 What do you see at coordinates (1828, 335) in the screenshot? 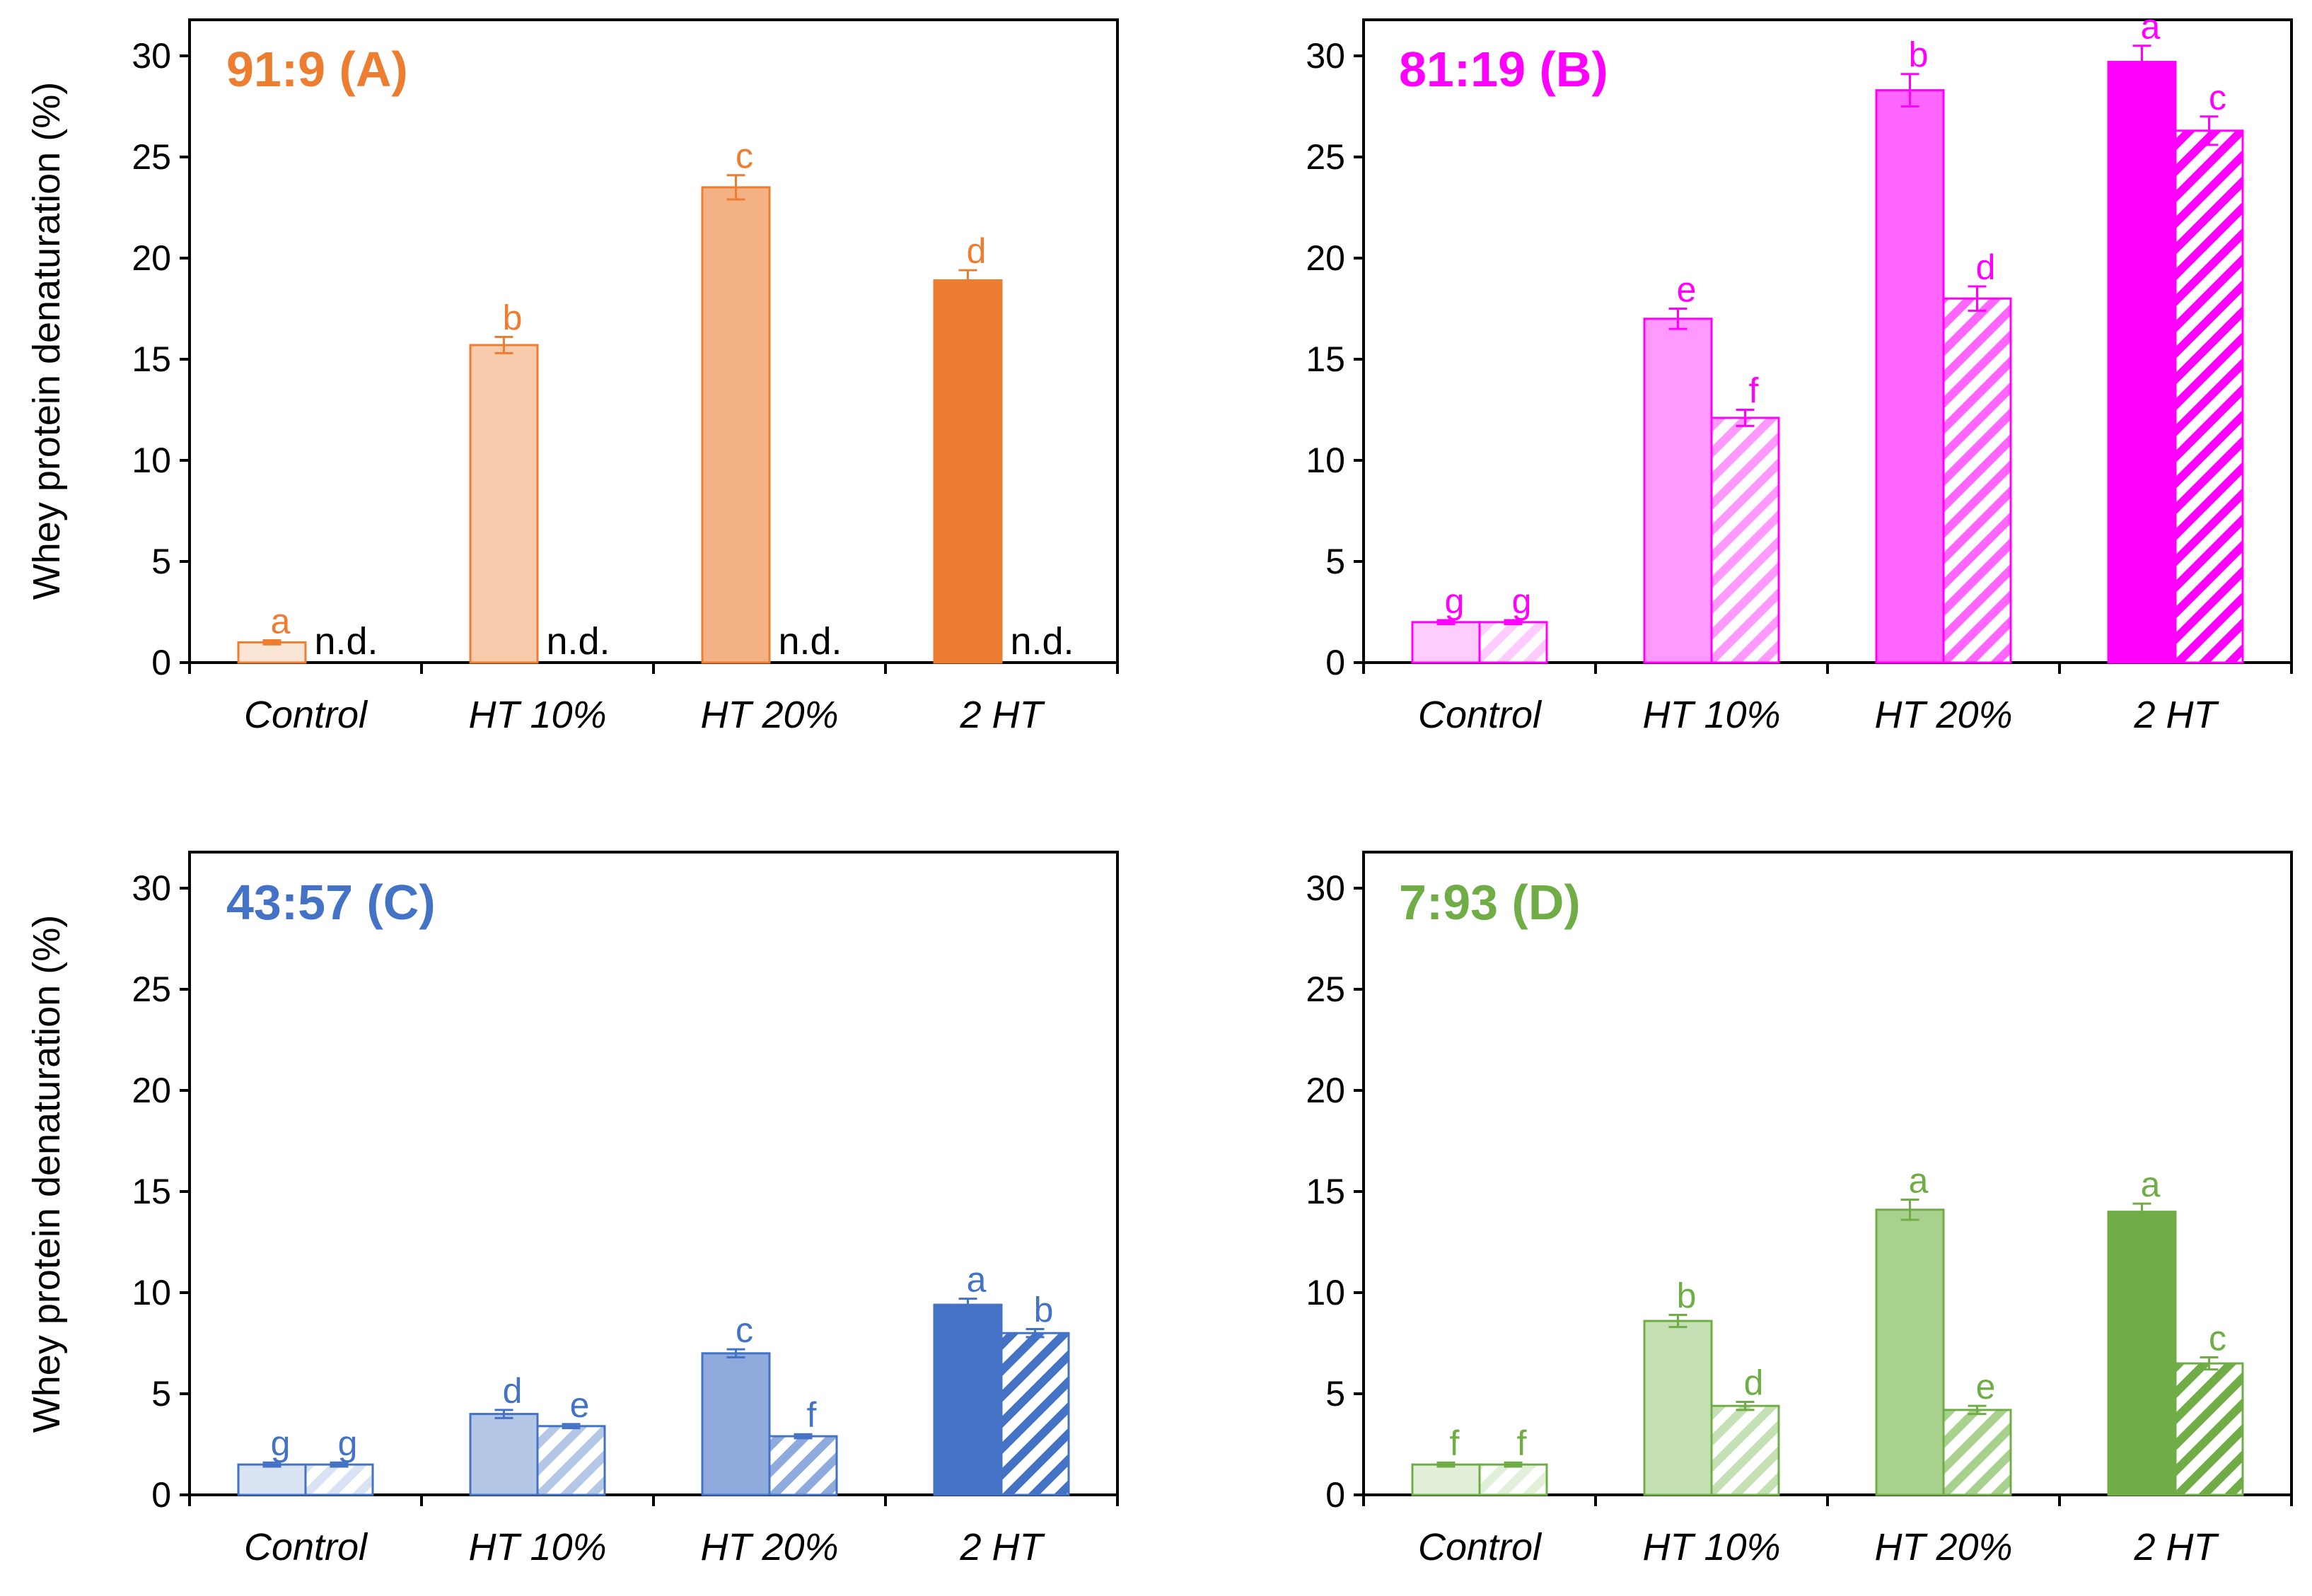
I see `bars: g e b a g f d c` at bounding box center [1828, 335].